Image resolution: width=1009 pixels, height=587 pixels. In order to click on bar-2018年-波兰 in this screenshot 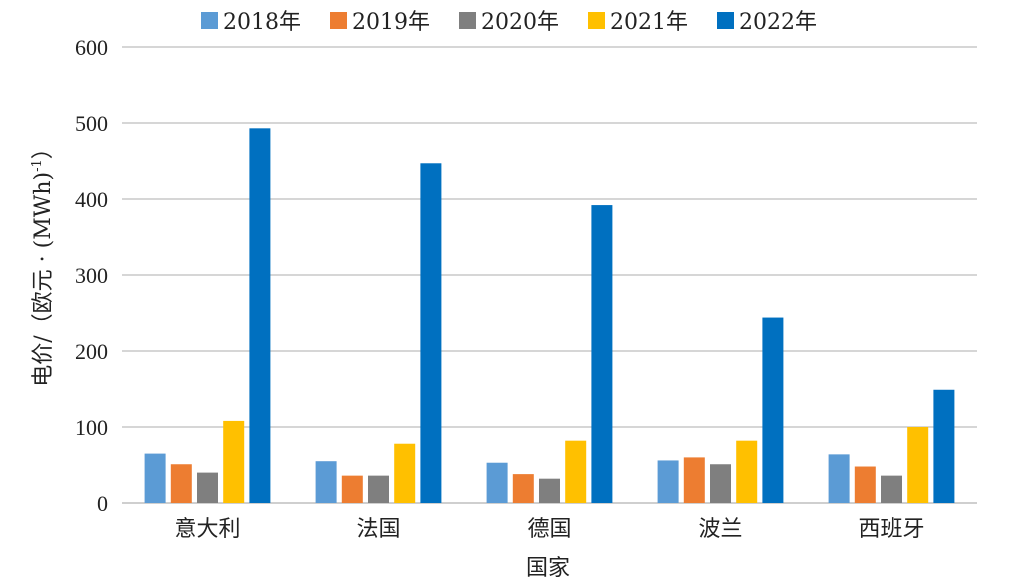, I will do `click(668, 481)`.